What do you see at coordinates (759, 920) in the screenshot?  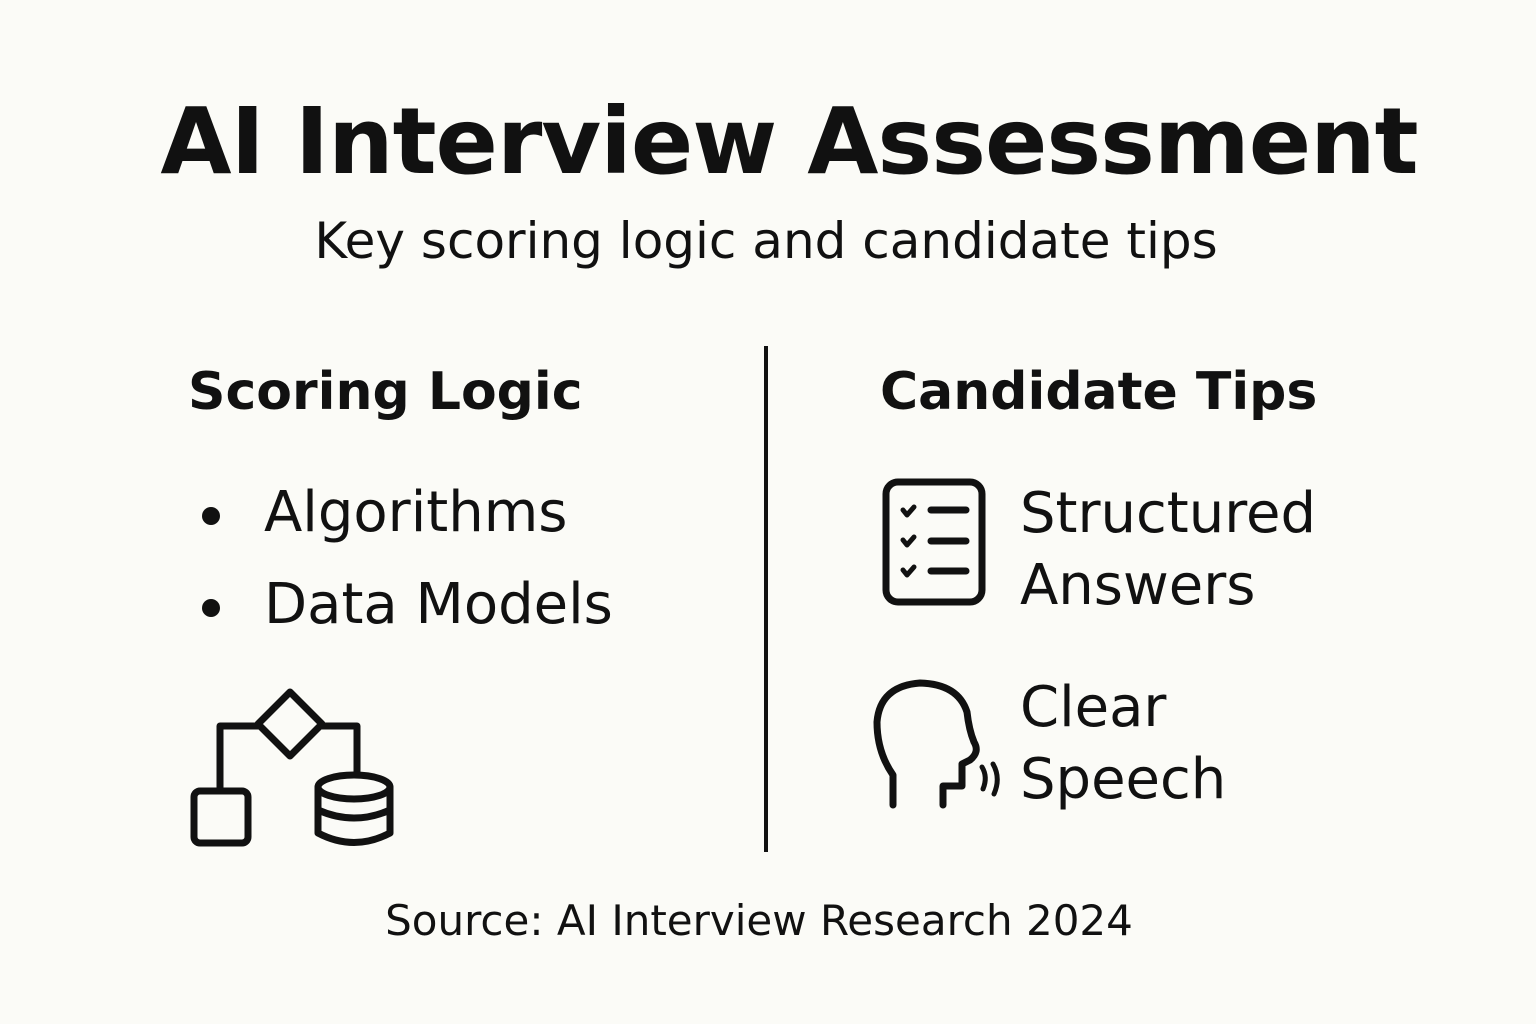 I see `source-note: Source: AI Interview Research 2024` at bounding box center [759, 920].